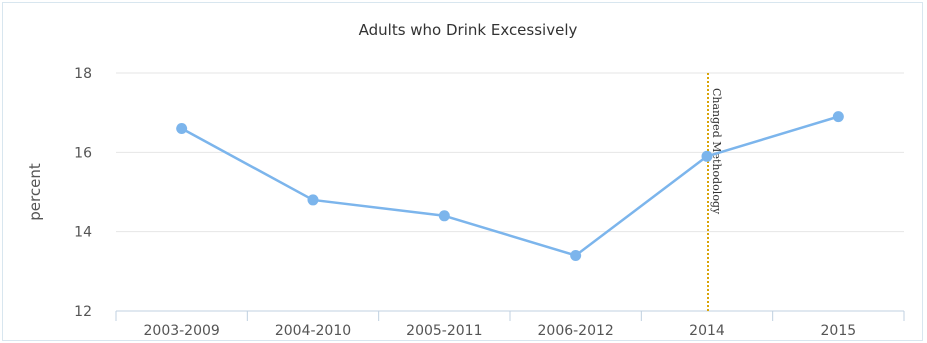  I want to click on y-tick-label: 16, so click(83, 153).